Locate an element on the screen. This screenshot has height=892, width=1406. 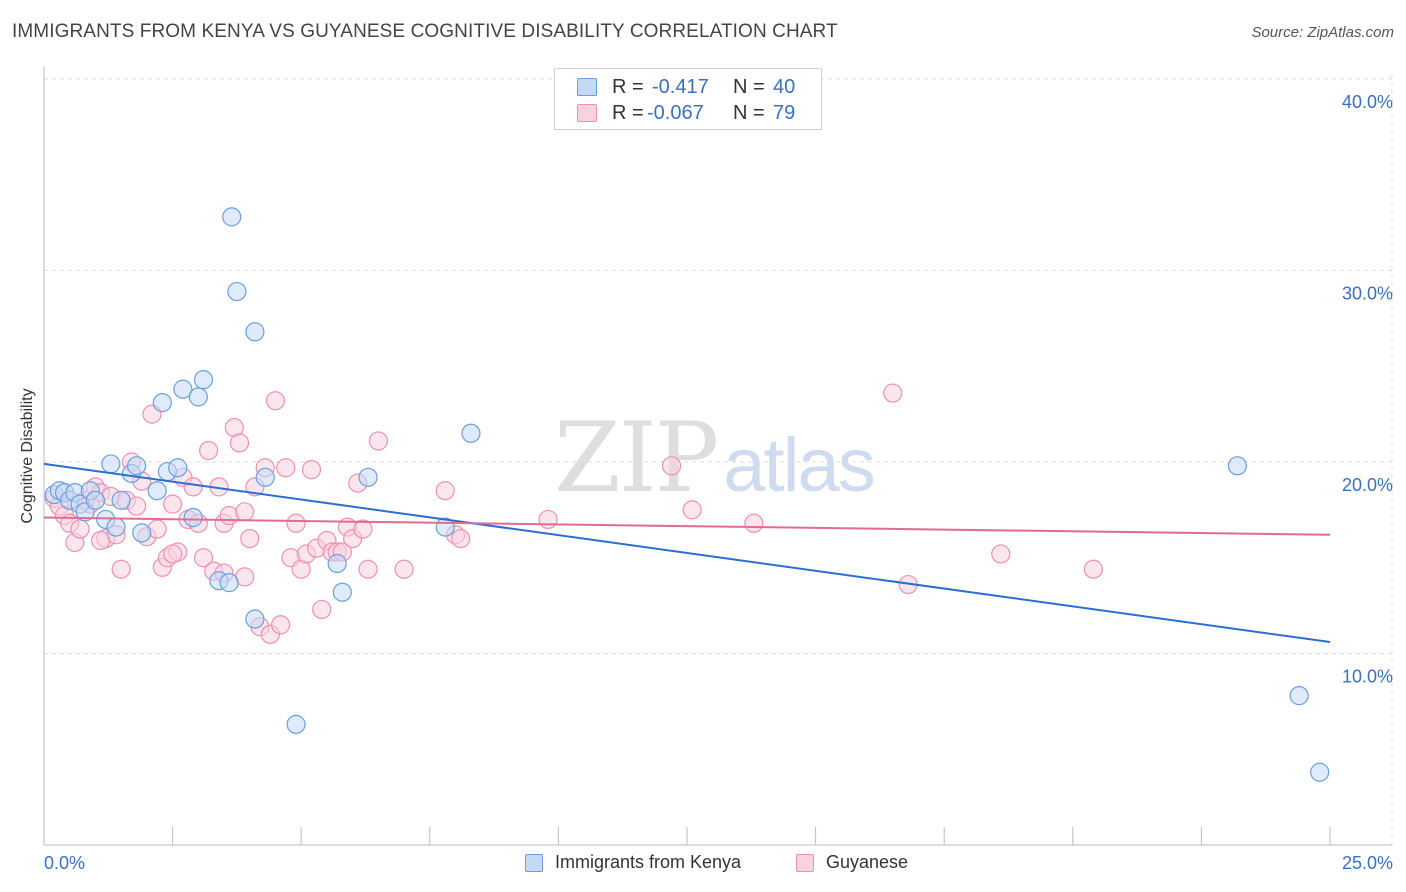
stats-legend: R = -0.417 N = 40 R = -0.067 N = 79 is located at coordinates (688, 99).